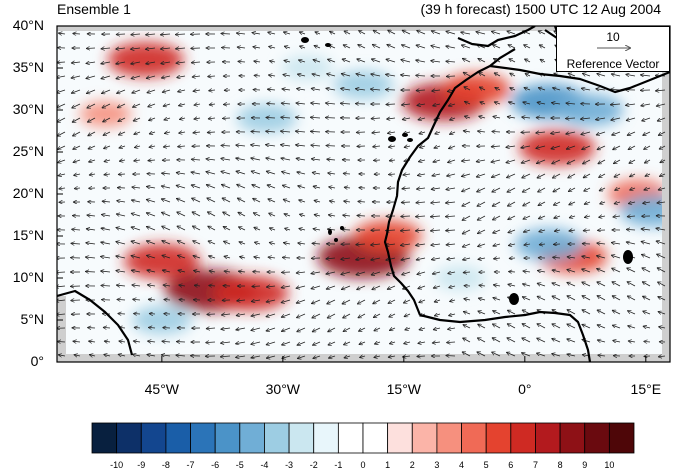  What do you see at coordinates (525, 389) in the screenshot?
I see `lon-tick-label: 0°` at bounding box center [525, 389].